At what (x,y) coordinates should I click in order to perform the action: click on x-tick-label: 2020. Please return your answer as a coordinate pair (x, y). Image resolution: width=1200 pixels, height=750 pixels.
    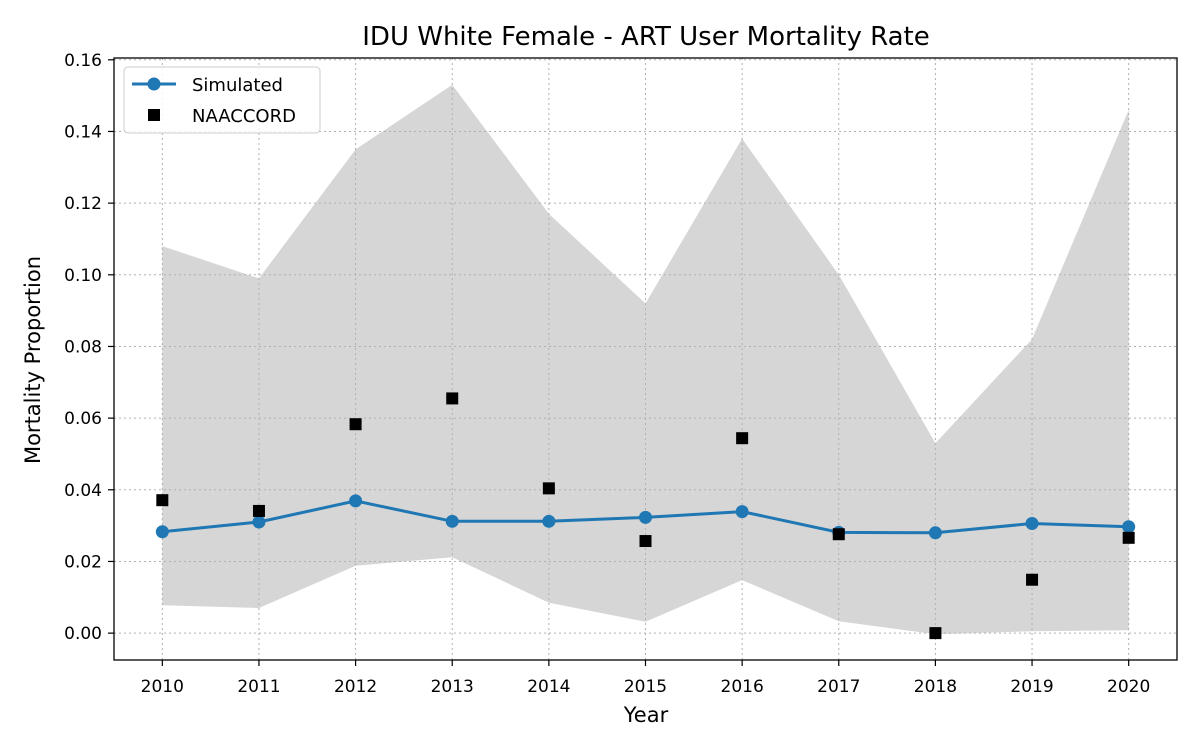
    Looking at the image, I should click on (1128, 687).